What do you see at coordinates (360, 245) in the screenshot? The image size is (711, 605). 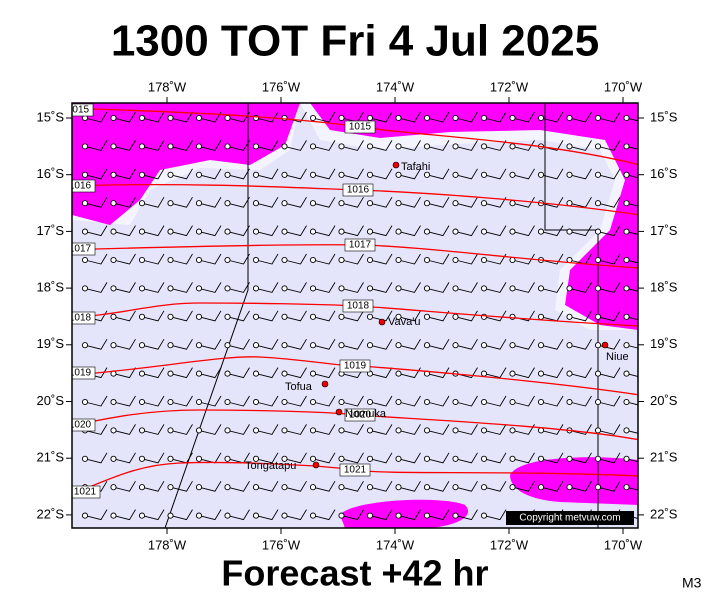 I see `isobar-label: 1017` at bounding box center [360, 245].